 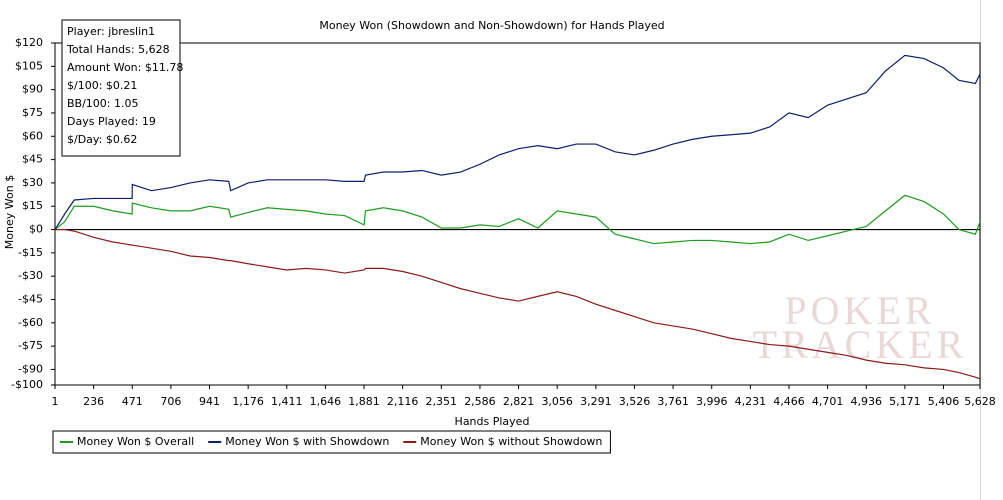 I want to click on x-tick-label: 3,056, so click(x=557, y=401).